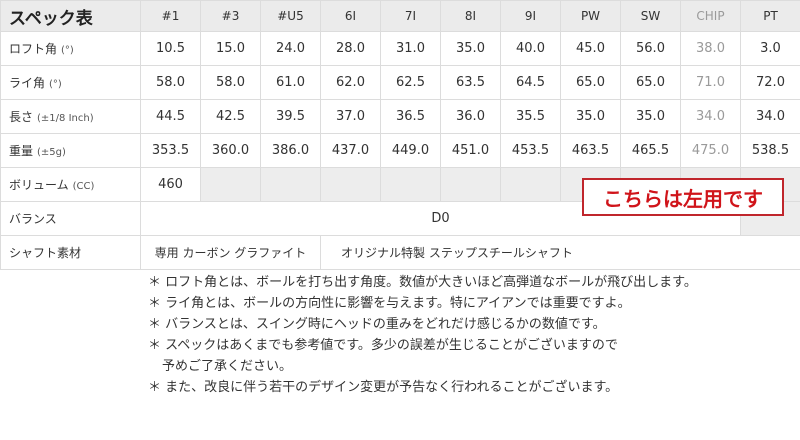  What do you see at coordinates (290, 82) in the screenshot?
I see `table-cell: 61.0` at bounding box center [290, 82].